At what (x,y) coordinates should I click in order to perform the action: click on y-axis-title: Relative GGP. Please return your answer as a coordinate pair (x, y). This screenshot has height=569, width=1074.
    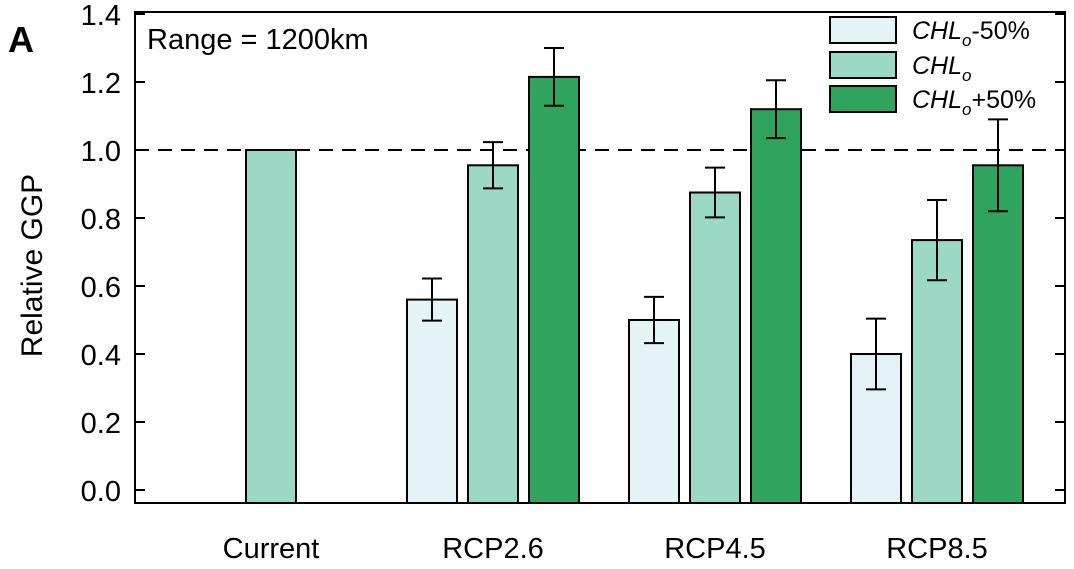
    Looking at the image, I should click on (32, 265).